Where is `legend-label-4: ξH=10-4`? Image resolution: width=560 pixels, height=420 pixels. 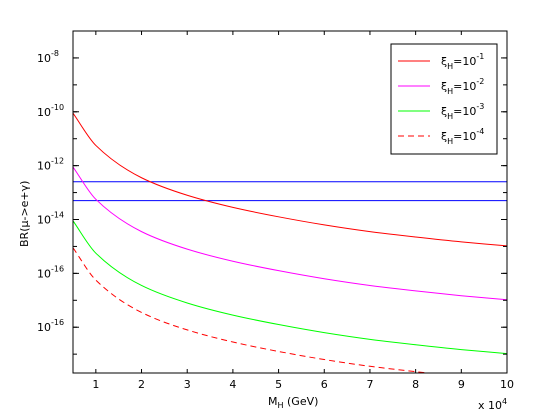 legend-label-4: ξH=10-4 is located at coordinates (462, 136).